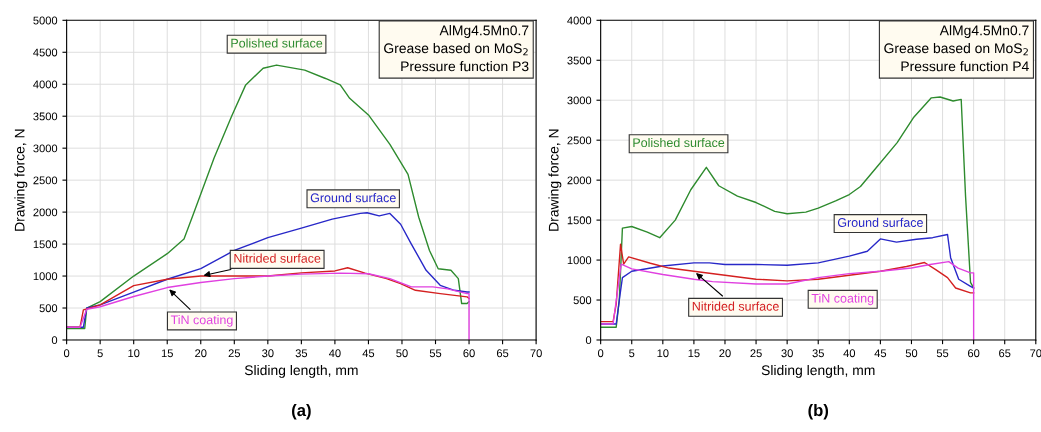 Image resolution: width=1041 pixels, height=432 pixels. I want to click on series-label: TiN coating, so click(842, 299).